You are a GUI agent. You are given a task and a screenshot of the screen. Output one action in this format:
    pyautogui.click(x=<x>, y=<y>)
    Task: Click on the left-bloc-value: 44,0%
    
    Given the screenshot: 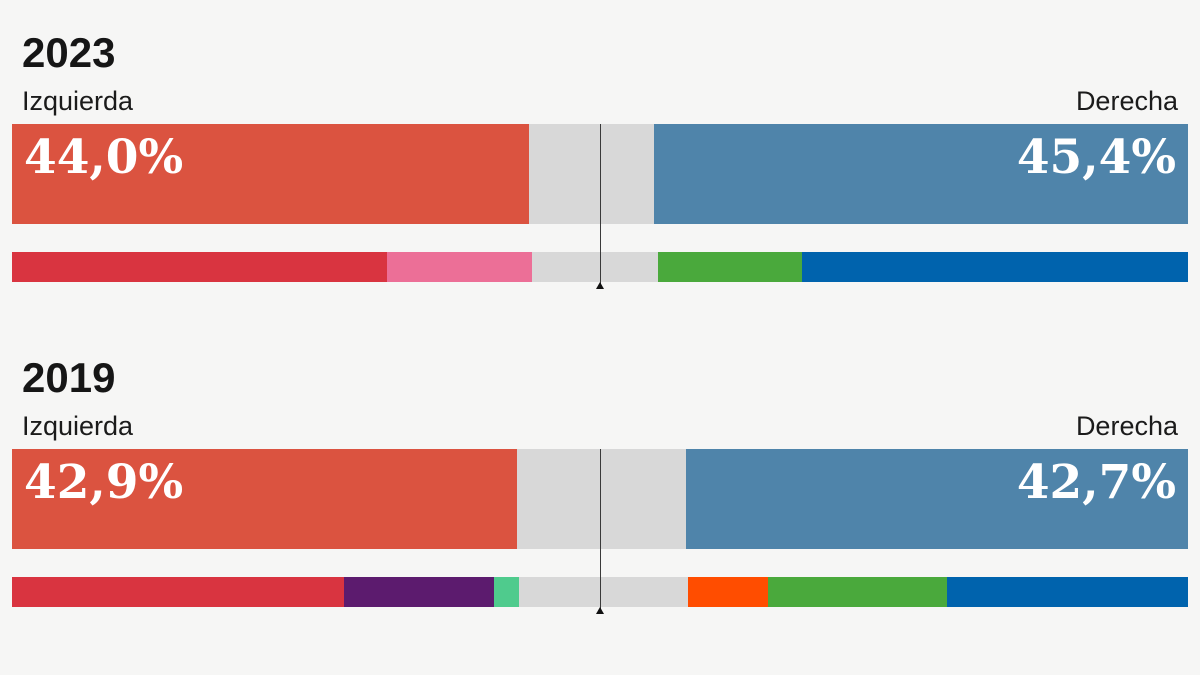 What is the action you would take?
    pyautogui.click(x=104, y=157)
    